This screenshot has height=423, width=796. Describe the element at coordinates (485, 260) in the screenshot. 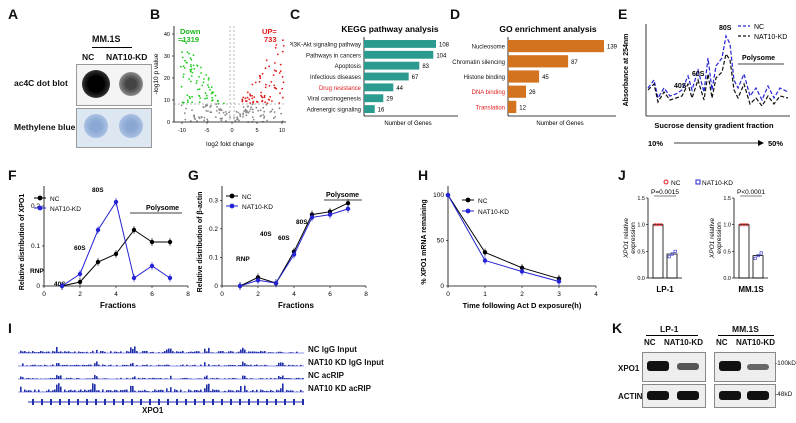

I see `h-point` at that location.